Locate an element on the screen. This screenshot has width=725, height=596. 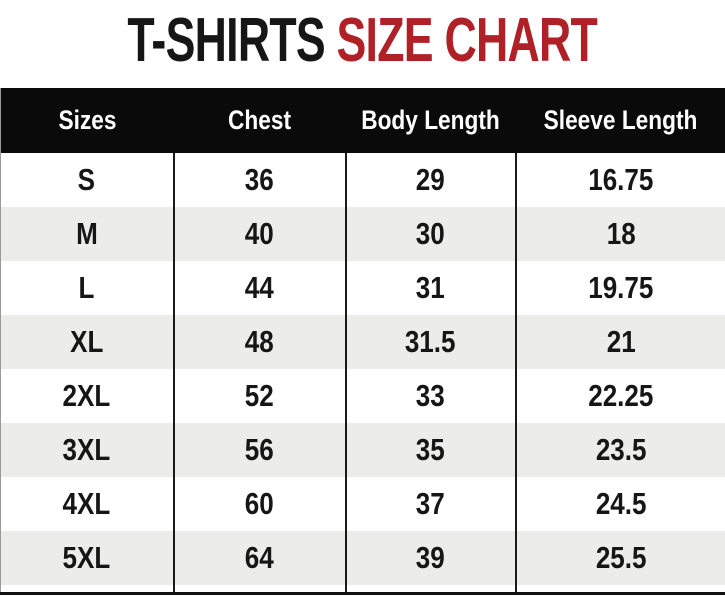
measurement-cell: 18 is located at coordinates (619, 234).